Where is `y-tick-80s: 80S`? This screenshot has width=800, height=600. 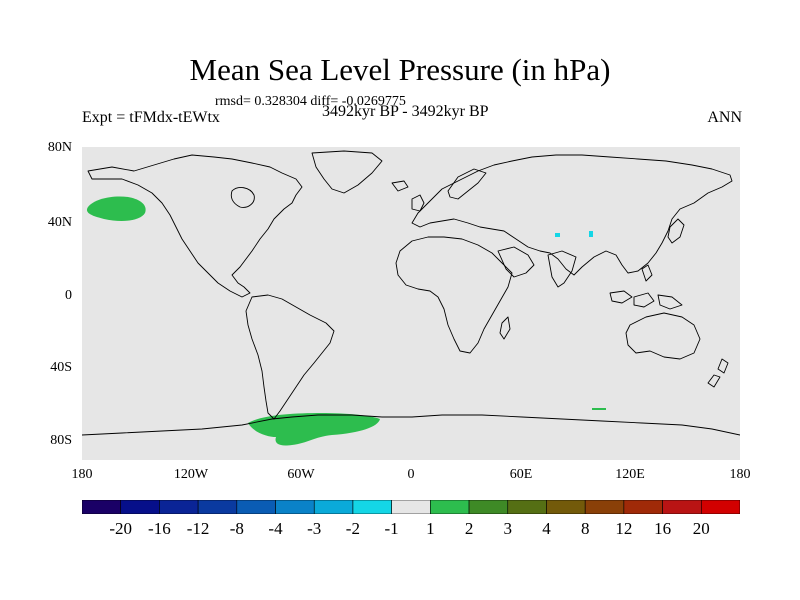 y-tick-80s: 80S is located at coordinates (61, 440).